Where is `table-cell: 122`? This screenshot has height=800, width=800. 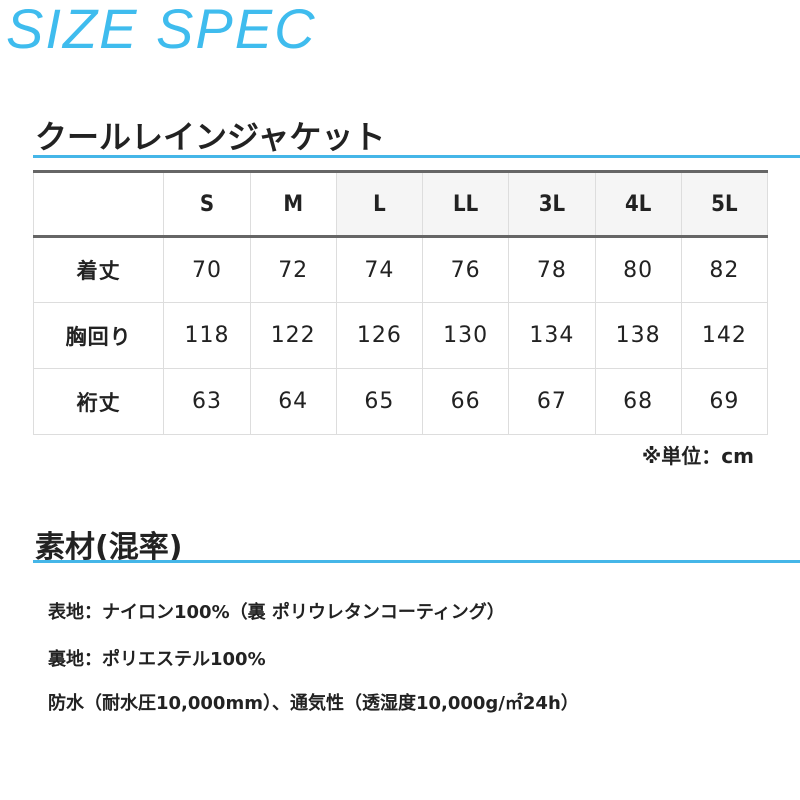
table-cell: 122 is located at coordinates (293, 335).